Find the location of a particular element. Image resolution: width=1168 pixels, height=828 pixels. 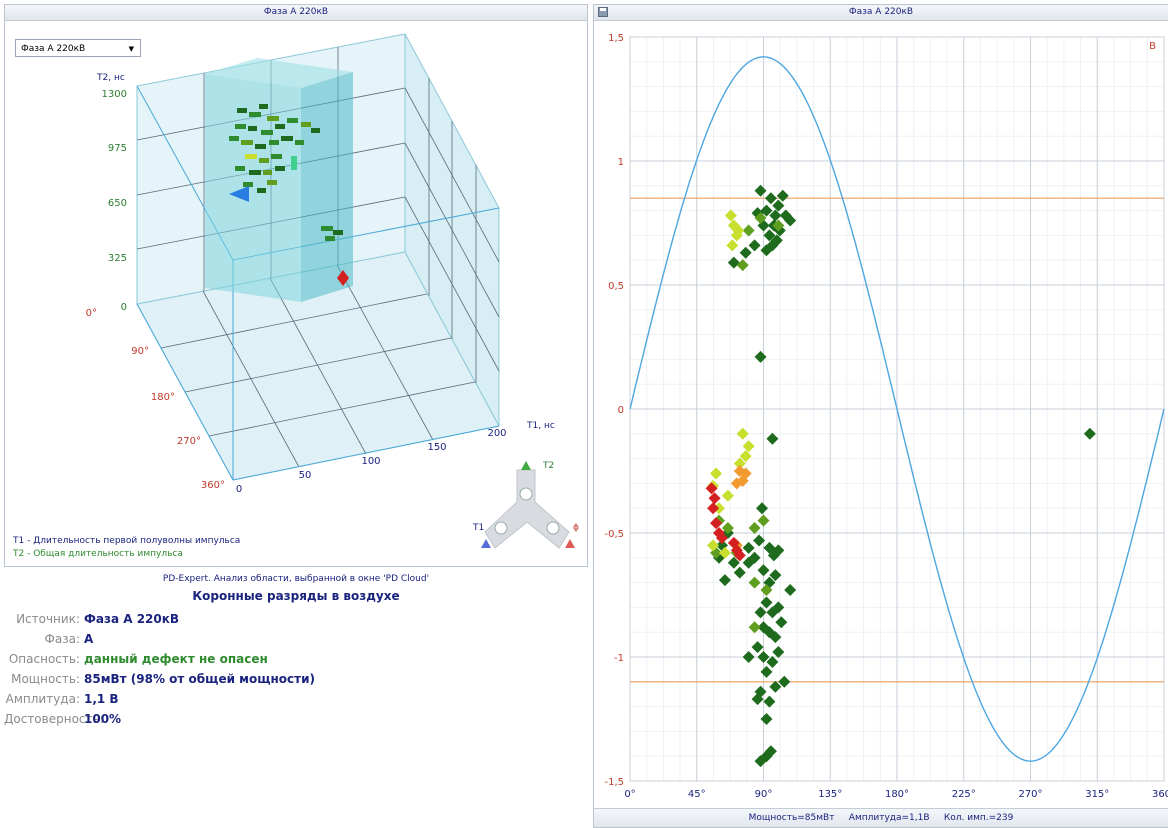

t1-tick: 50 is located at coordinates (305, 475).